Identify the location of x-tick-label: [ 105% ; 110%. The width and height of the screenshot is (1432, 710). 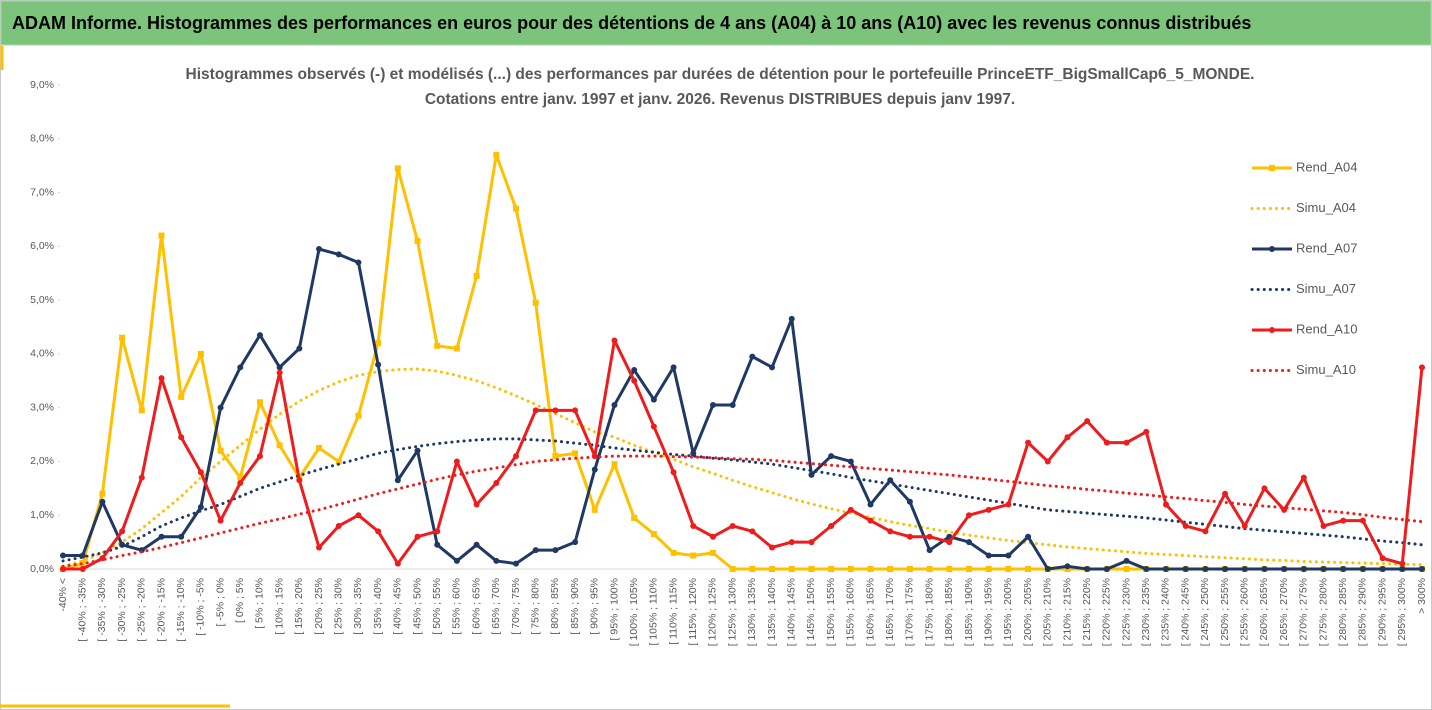
(654, 612).